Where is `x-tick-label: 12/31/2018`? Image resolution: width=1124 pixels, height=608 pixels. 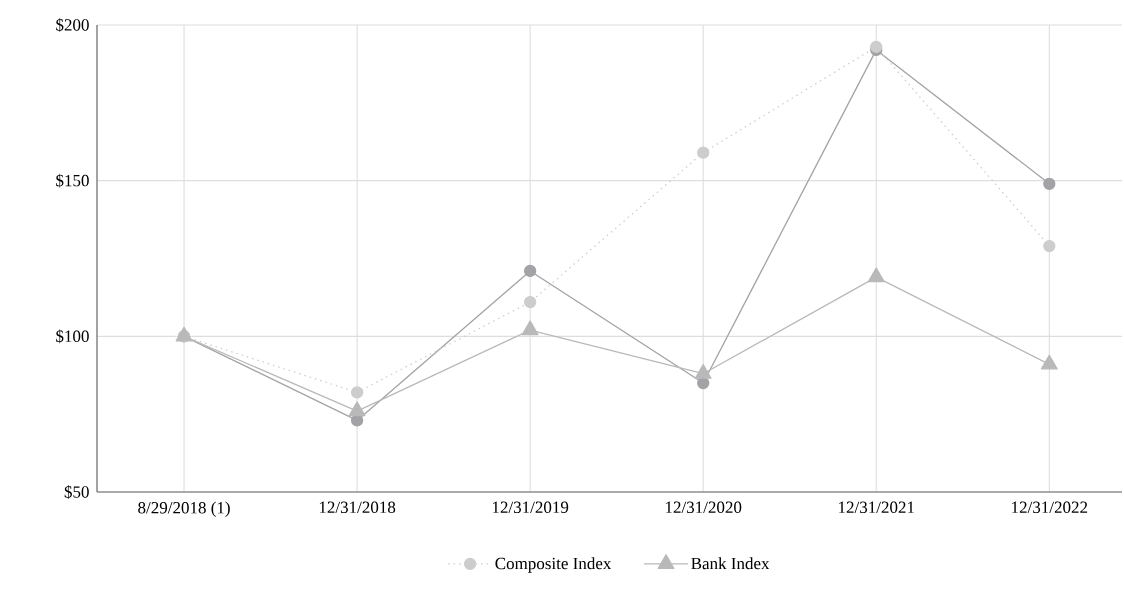 x-tick-label: 12/31/2018 is located at coordinates (357, 507).